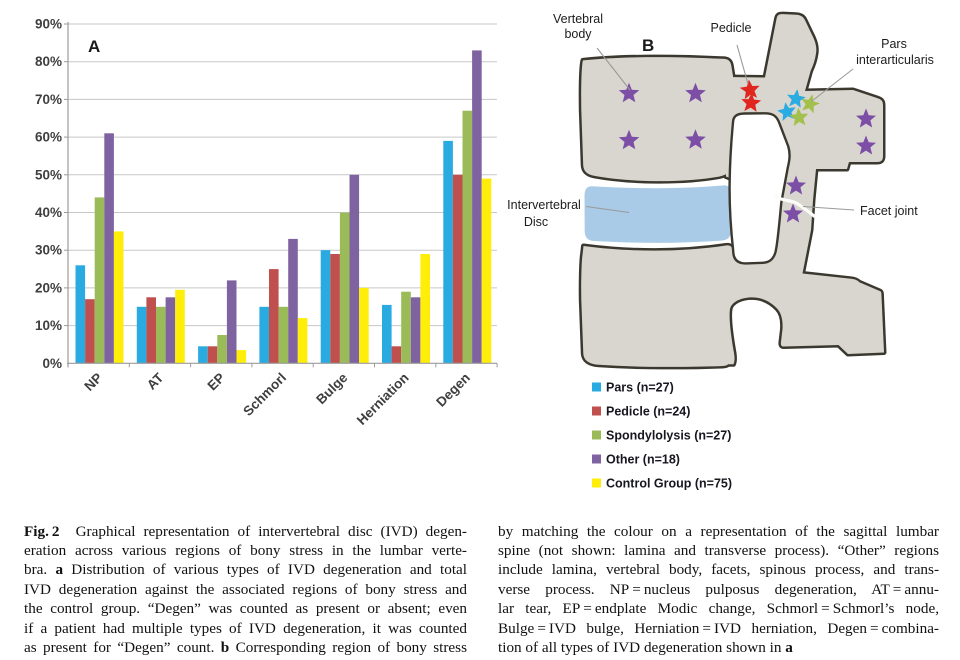  Describe the element at coordinates (731, 28) in the screenshot. I see `svg-text: Pedicle` at that location.